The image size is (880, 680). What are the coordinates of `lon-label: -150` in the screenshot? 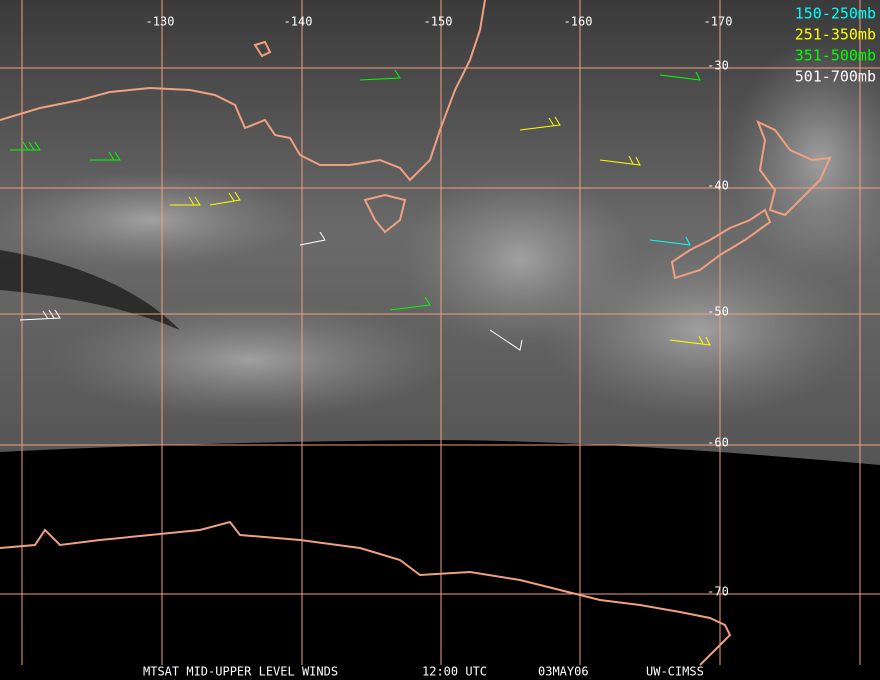 It's located at (438, 22).